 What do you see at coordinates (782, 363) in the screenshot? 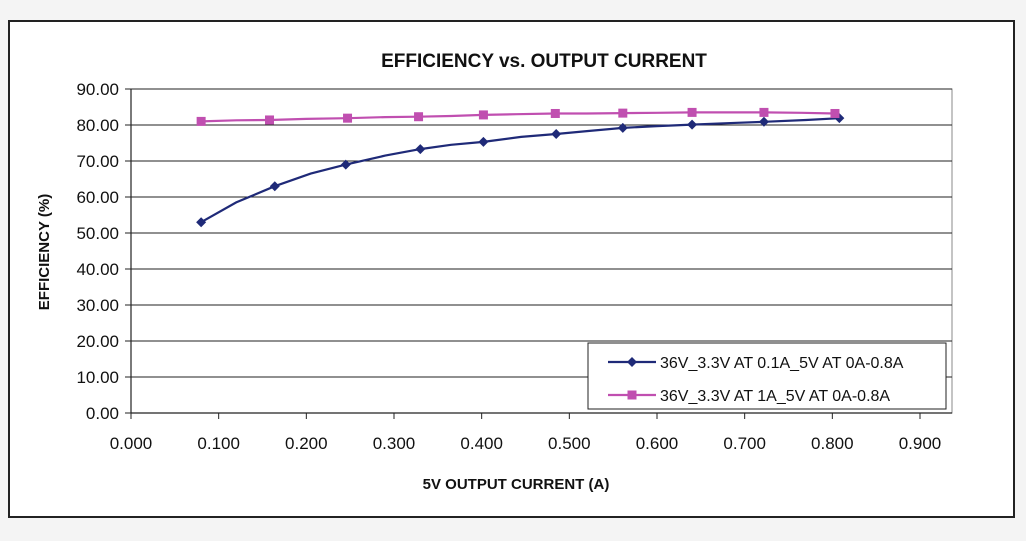
I see `legend-label: 36V_3.3V AT 0.1A_5V AT 0A-0.8A` at bounding box center [782, 363].